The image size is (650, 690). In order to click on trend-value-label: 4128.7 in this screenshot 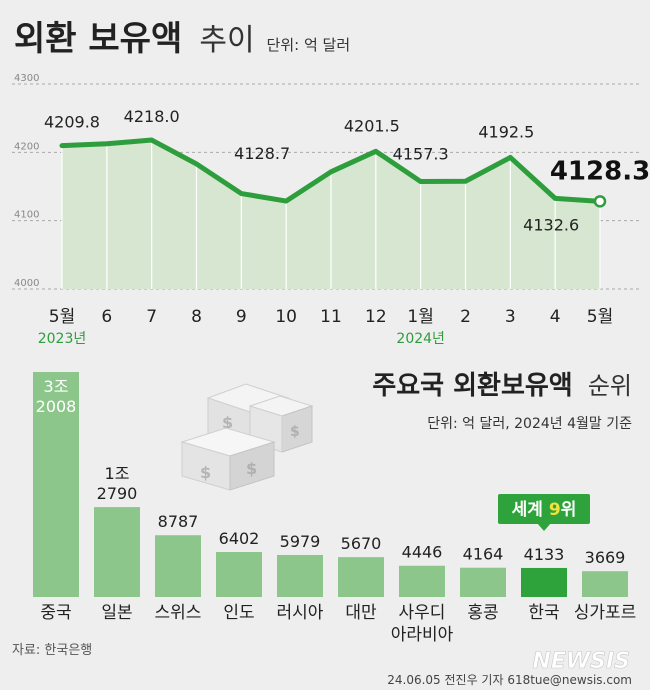, I will do `click(262, 153)`.